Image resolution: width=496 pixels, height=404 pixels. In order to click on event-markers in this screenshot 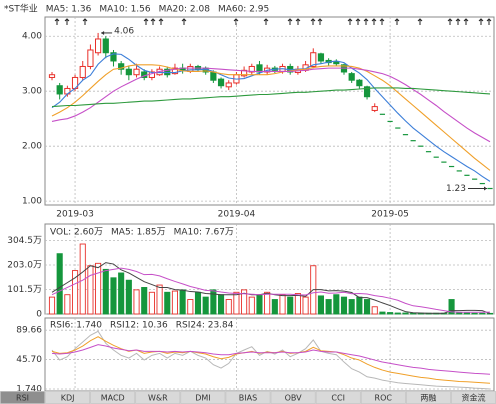, I will do `click(273, 21)`.